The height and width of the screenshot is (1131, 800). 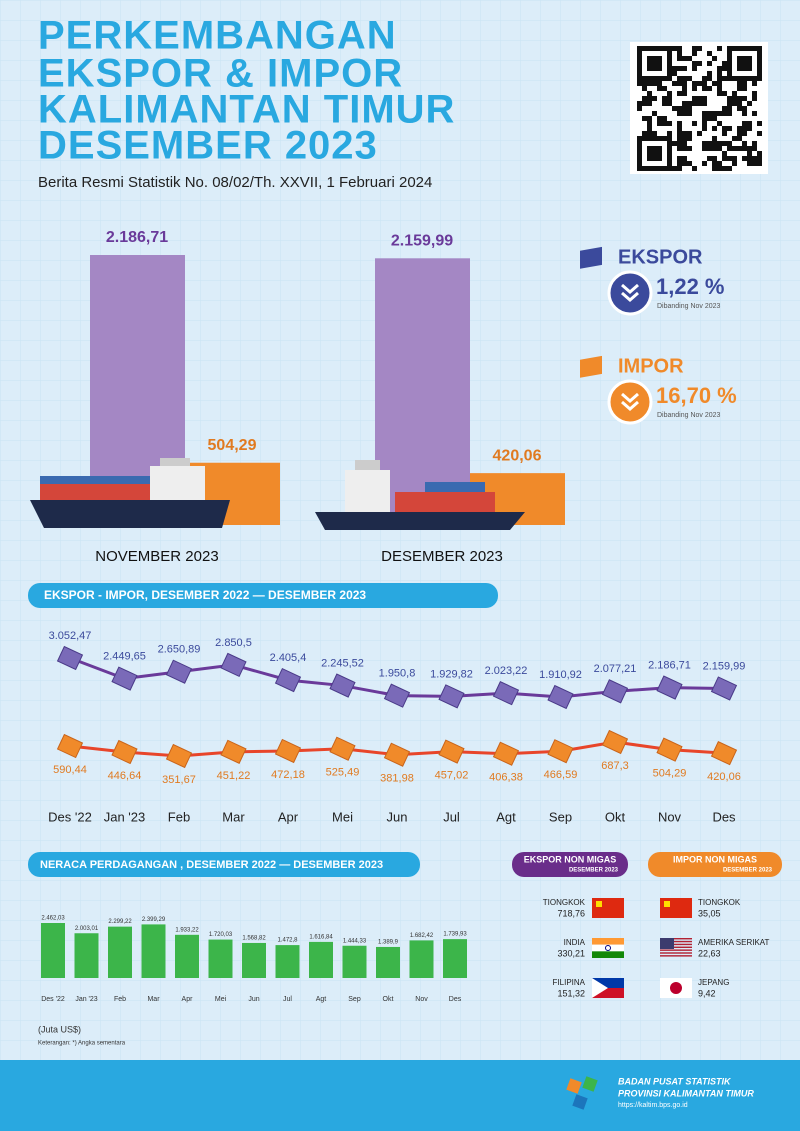 What do you see at coordinates (288, 658) in the screenshot?
I see `value-label: 2.405,4` at bounding box center [288, 658].